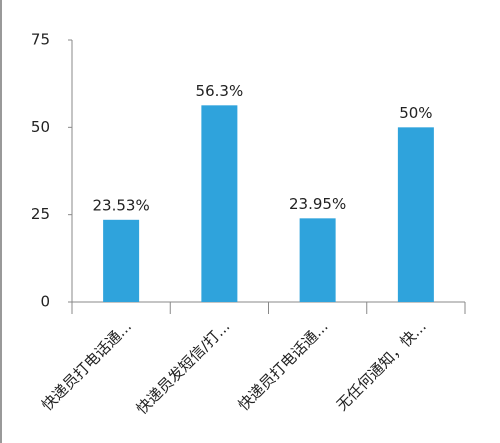 The image size is (500, 443). What do you see at coordinates (220, 91) in the screenshot?
I see `data-label: 56.3%` at bounding box center [220, 91].